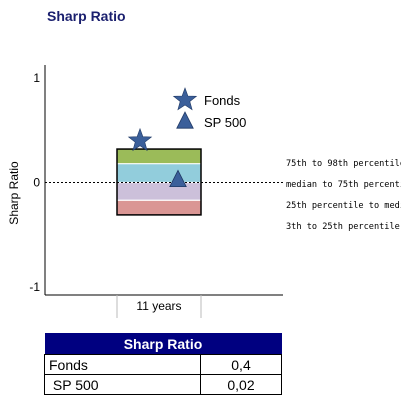 This screenshot has width=401, height=407. I want to click on legend-marker-star, so click(185, 99).